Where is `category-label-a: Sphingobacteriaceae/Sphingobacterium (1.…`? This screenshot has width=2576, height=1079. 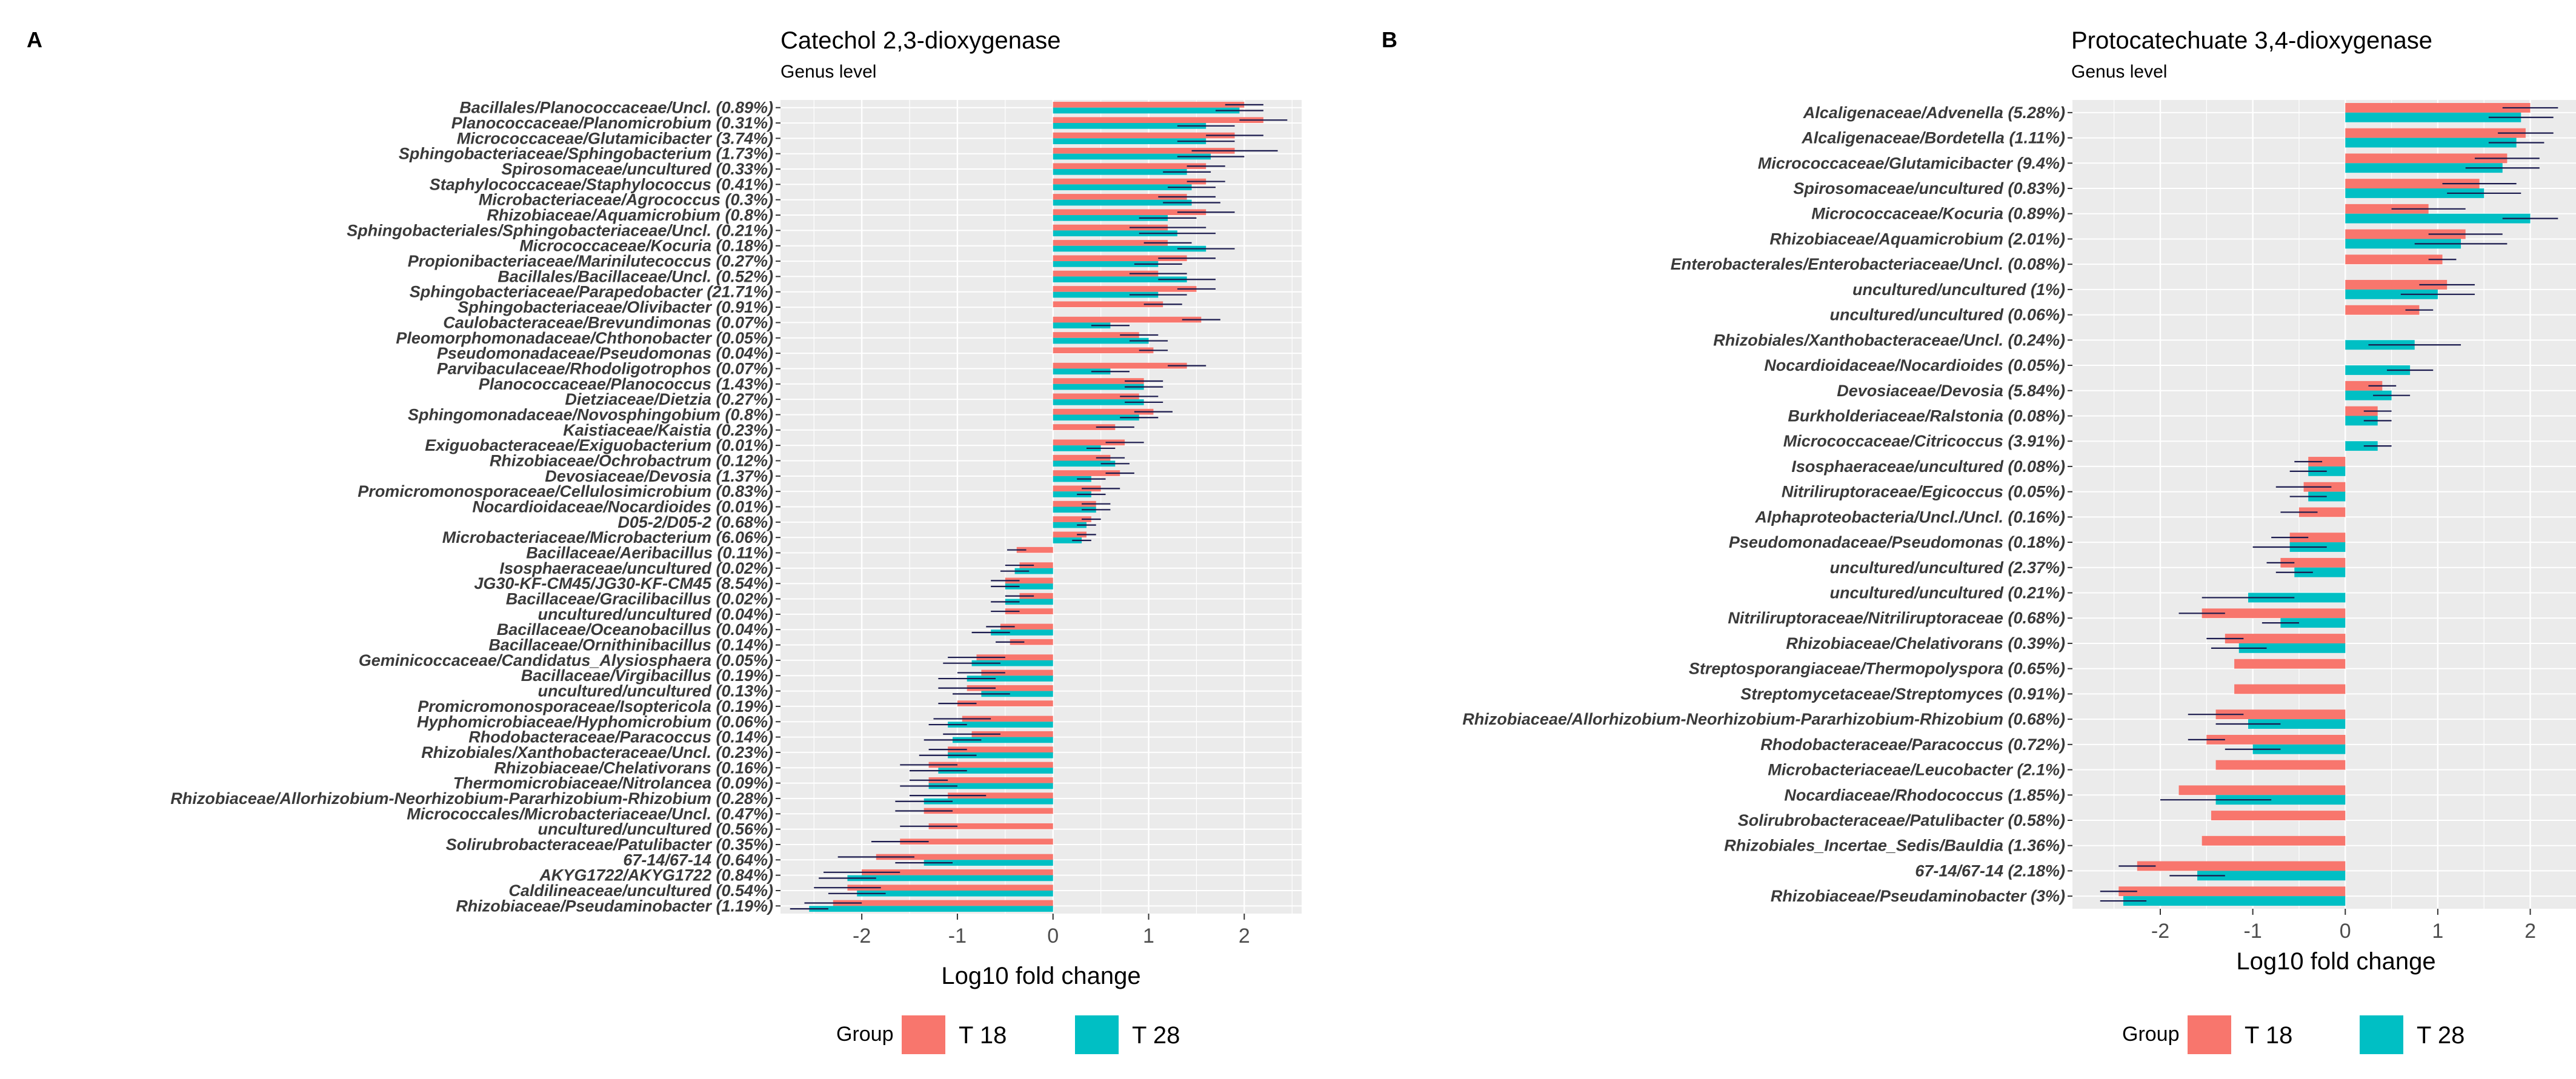 category-label-a: Sphingobacteriaceae/Sphingobacterium (1.… is located at coordinates (586, 154).